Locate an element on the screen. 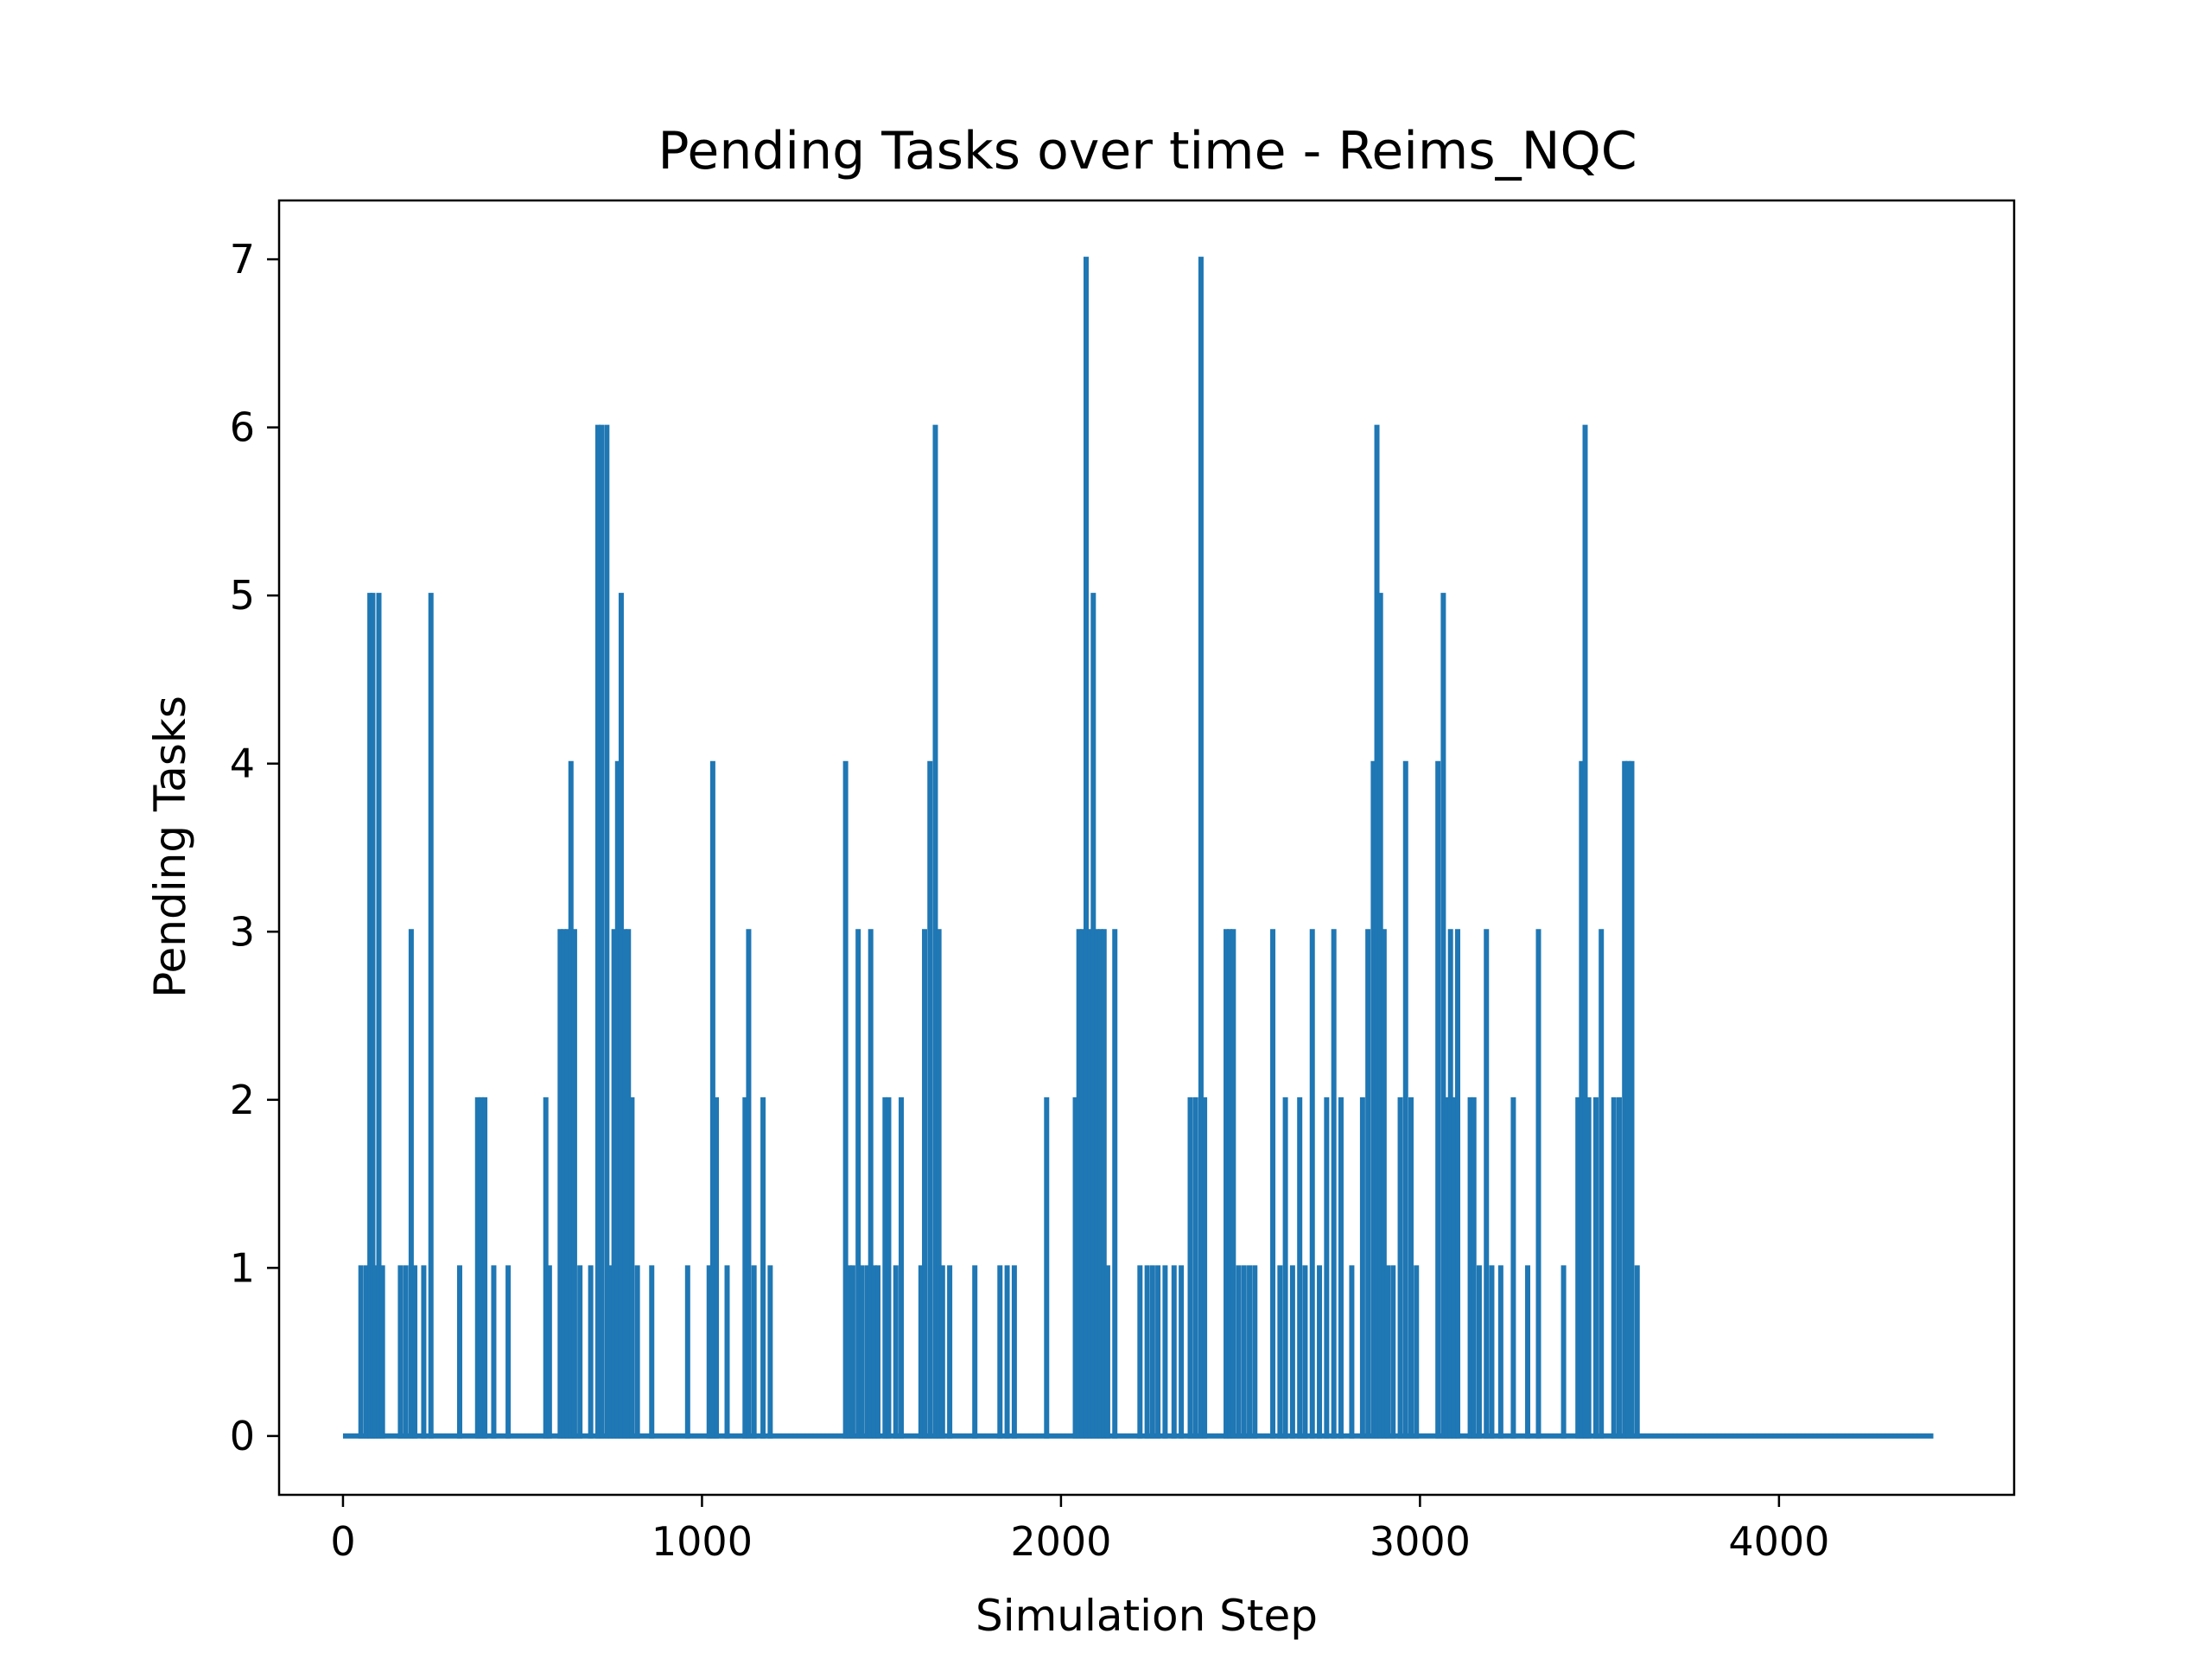 This screenshot has height=1659, width=2212. y-tick-label: 7 is located at coordinates (242, 259).